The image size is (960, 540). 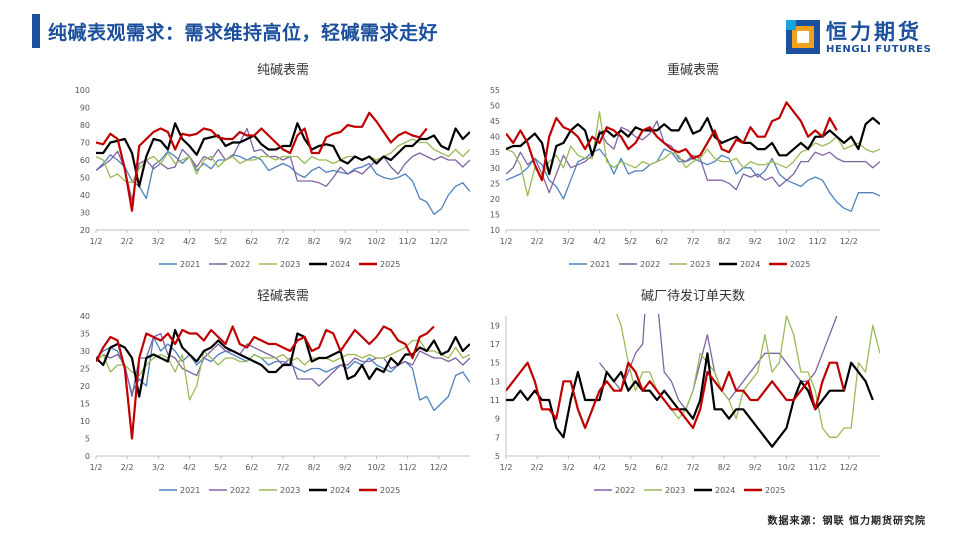 What do you see at coordinates (85, 386) in the screenshot?
I see `y-tick-label: 20` at bounding box center [85, 386].